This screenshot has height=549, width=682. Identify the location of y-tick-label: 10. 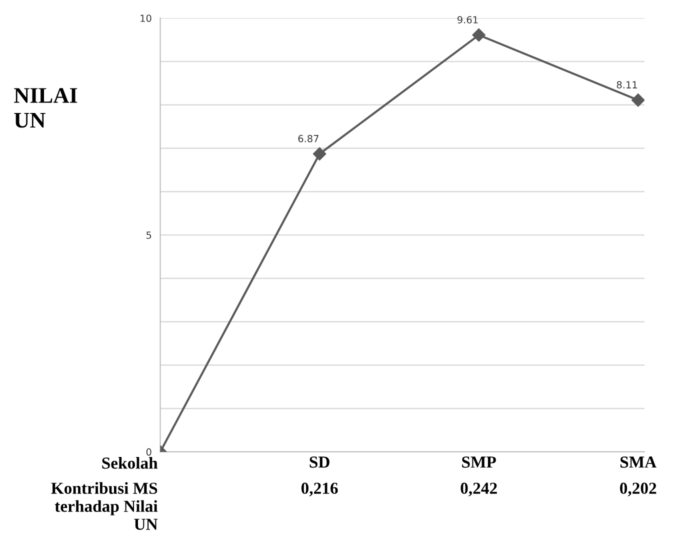
(146, 18).